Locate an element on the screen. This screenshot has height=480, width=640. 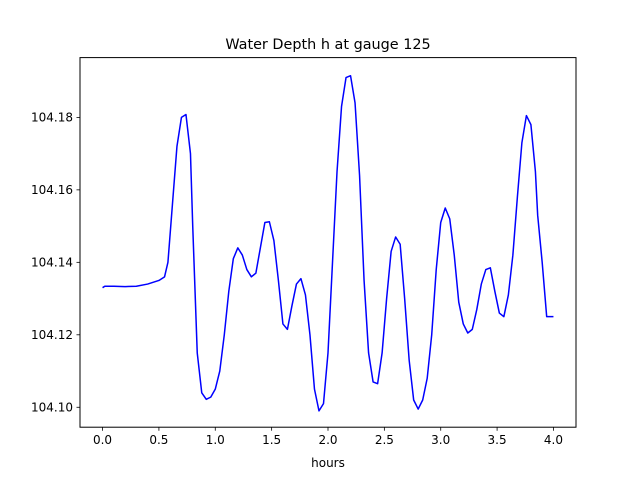
y-tick-label: 104.12 is located at coordinates (52, 335).